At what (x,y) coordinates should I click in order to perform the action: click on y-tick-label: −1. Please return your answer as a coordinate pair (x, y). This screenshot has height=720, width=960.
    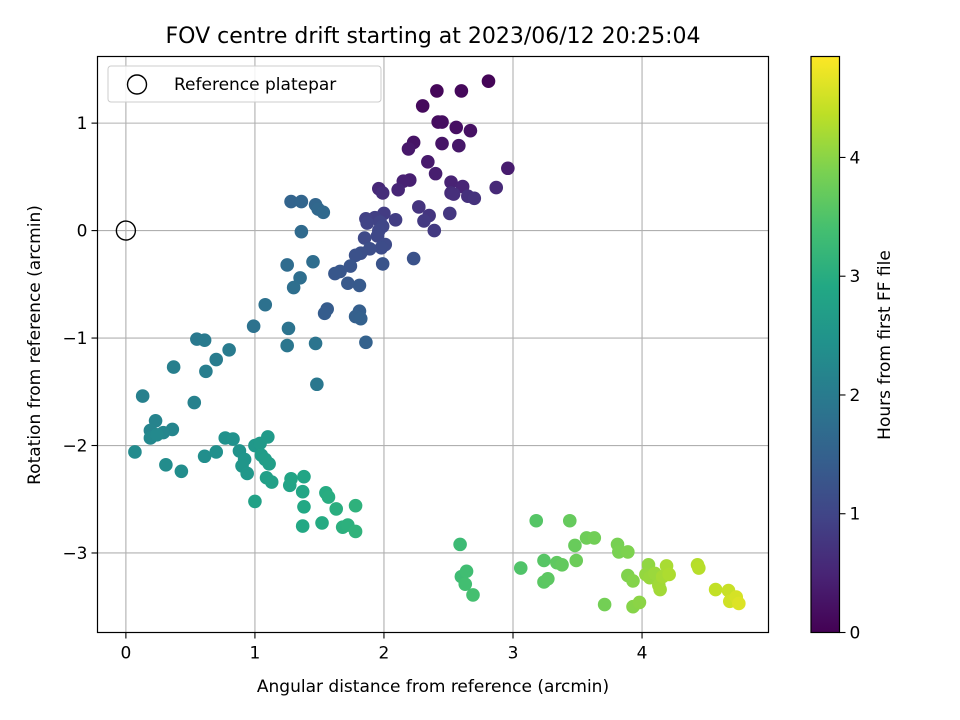
    Looking at the image, I should click on (74, 339).